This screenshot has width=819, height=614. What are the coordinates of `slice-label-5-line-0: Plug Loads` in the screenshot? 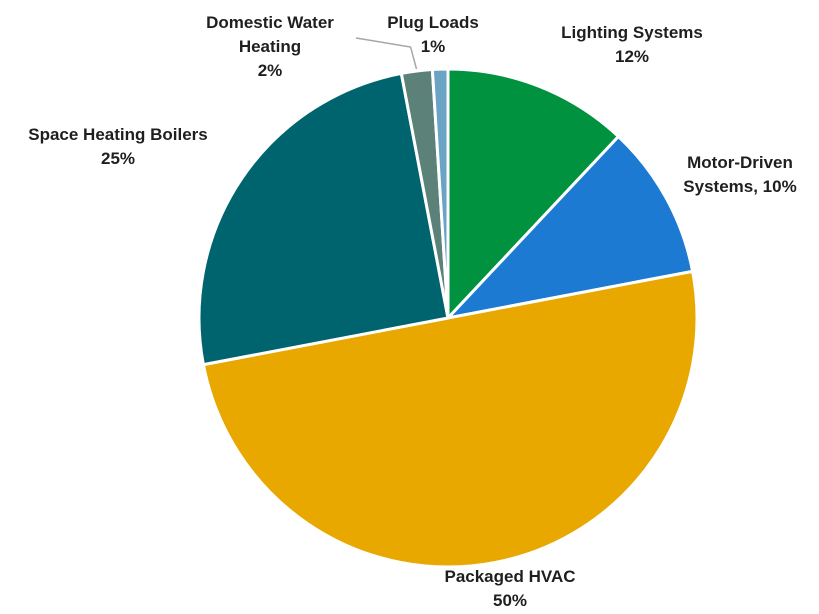 It's located at (433, 22).